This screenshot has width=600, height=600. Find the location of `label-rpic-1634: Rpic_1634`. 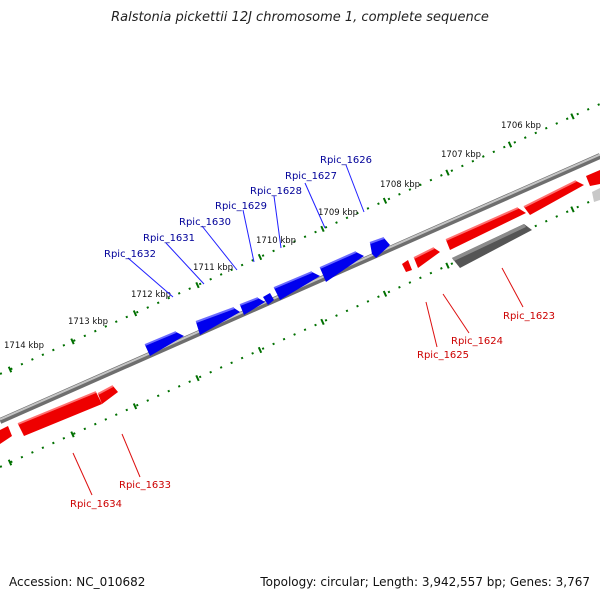

label-rpic-1634: Rpic_1634 is located at coordinates (96, 504).